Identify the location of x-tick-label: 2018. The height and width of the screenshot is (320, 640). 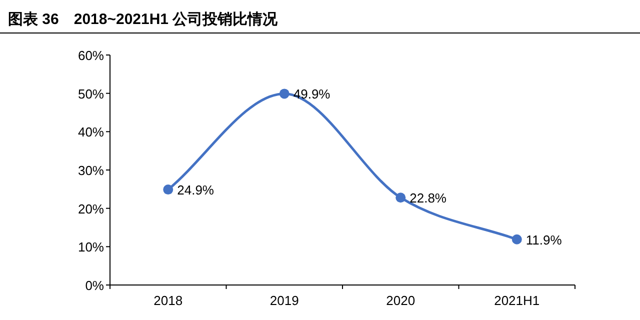
(168, 300).